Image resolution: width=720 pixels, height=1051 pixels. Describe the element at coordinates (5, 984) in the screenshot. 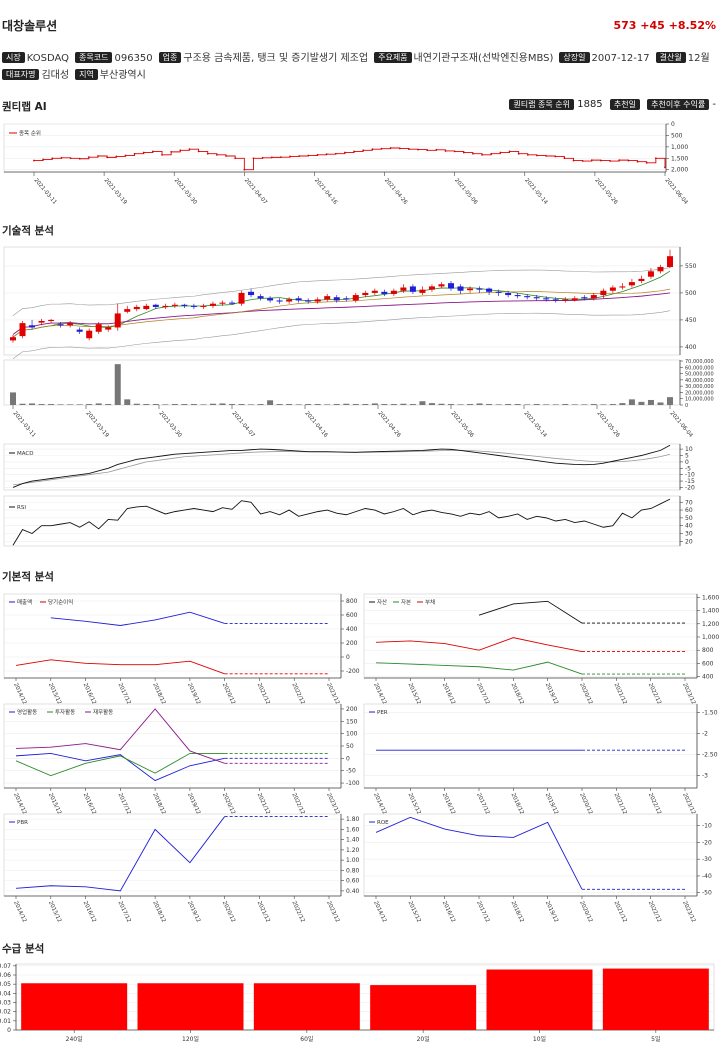

I see `y-tick-label: 0.05` at that location.